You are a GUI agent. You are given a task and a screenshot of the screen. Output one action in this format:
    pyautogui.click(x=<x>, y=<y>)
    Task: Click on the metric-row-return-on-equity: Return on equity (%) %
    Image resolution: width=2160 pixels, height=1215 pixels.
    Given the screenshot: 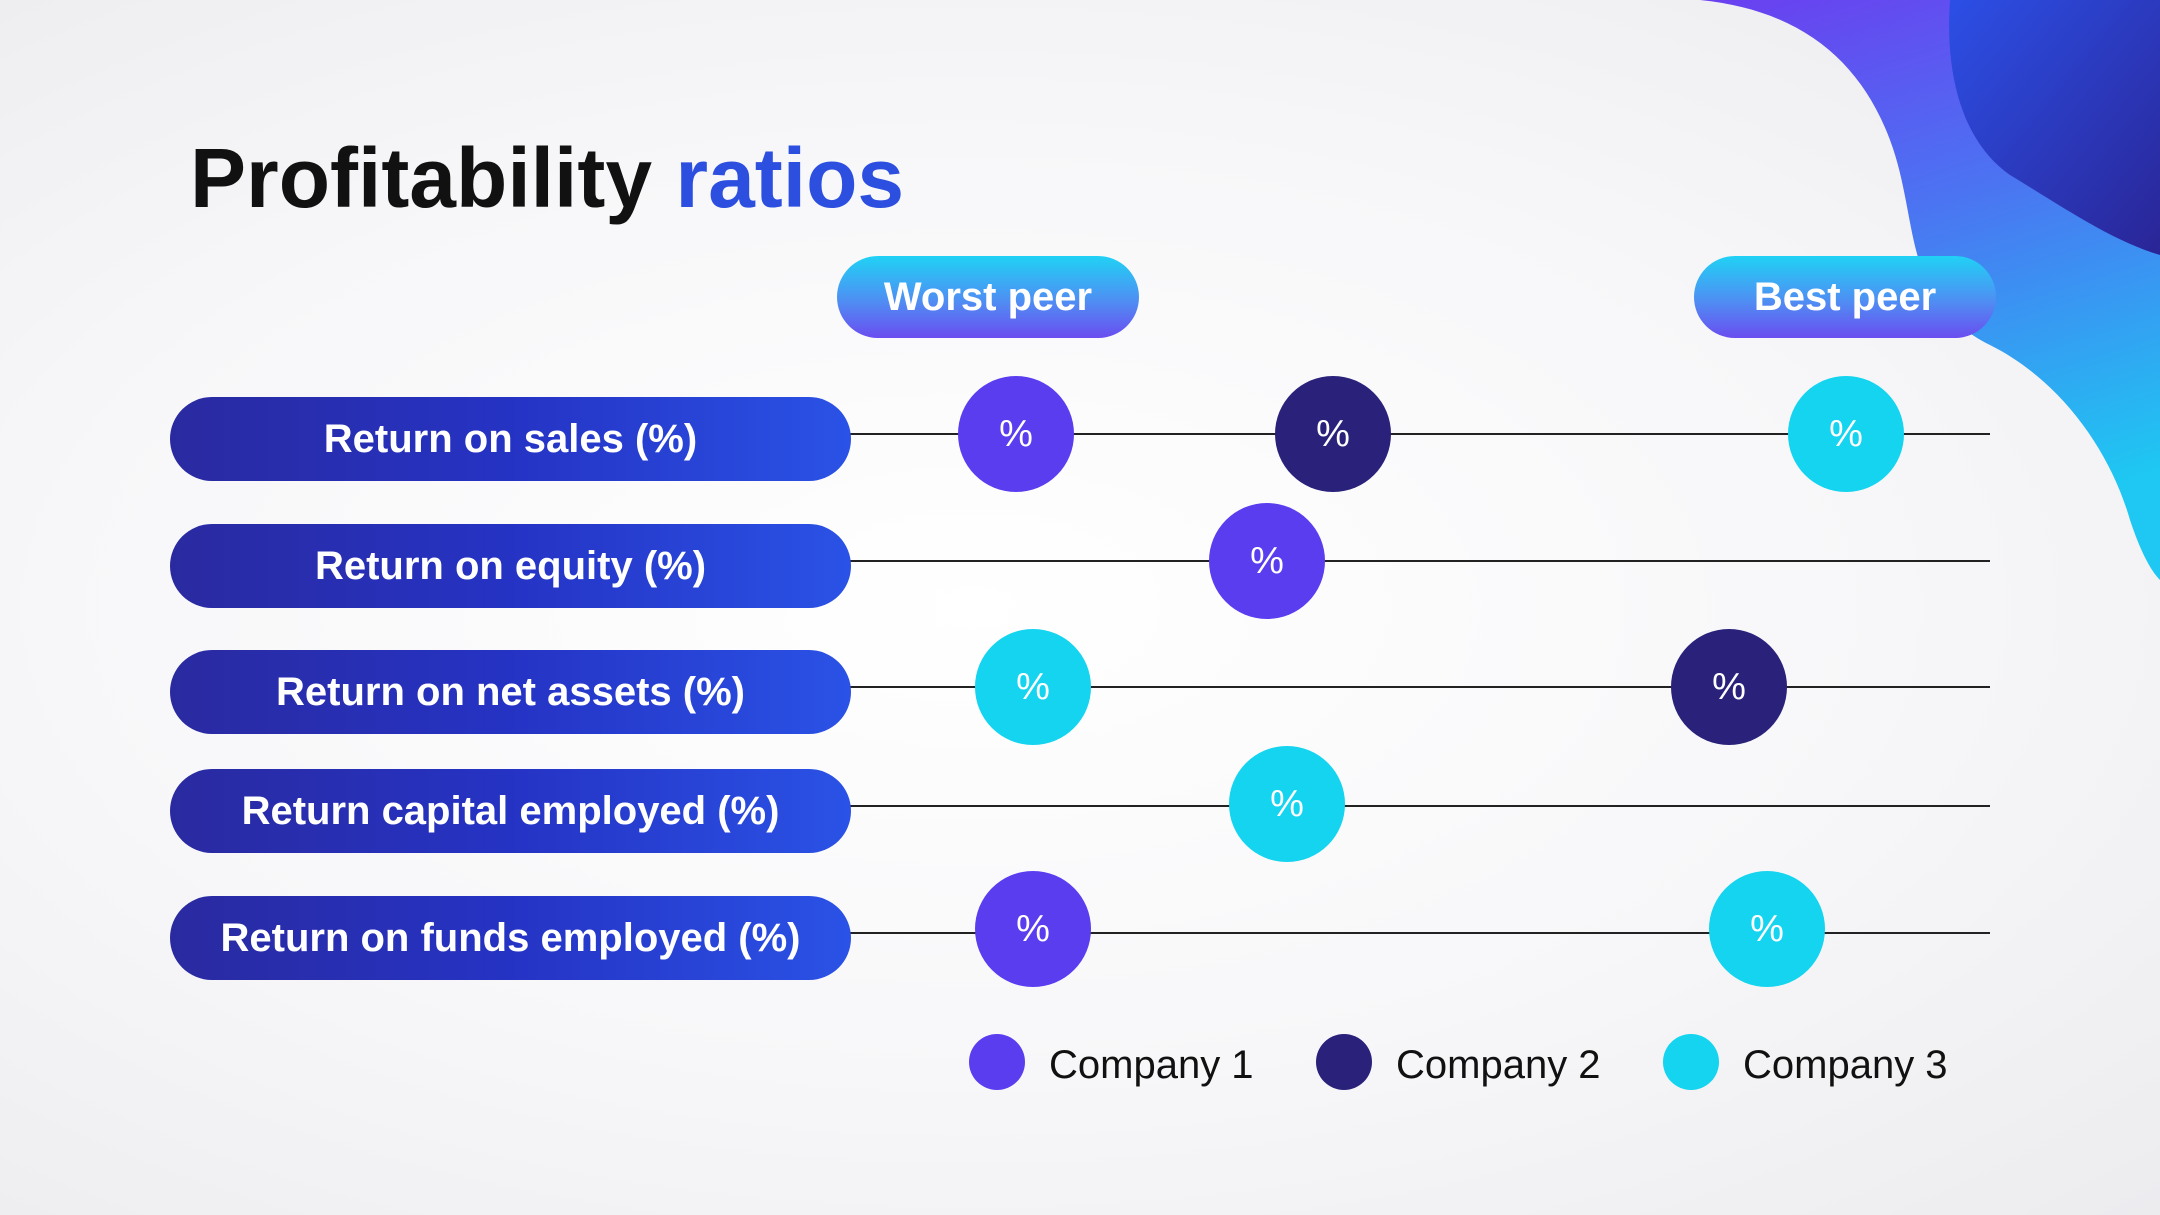 What is the action you would take?
    pyautogui.click(x=1080, y=561)
    